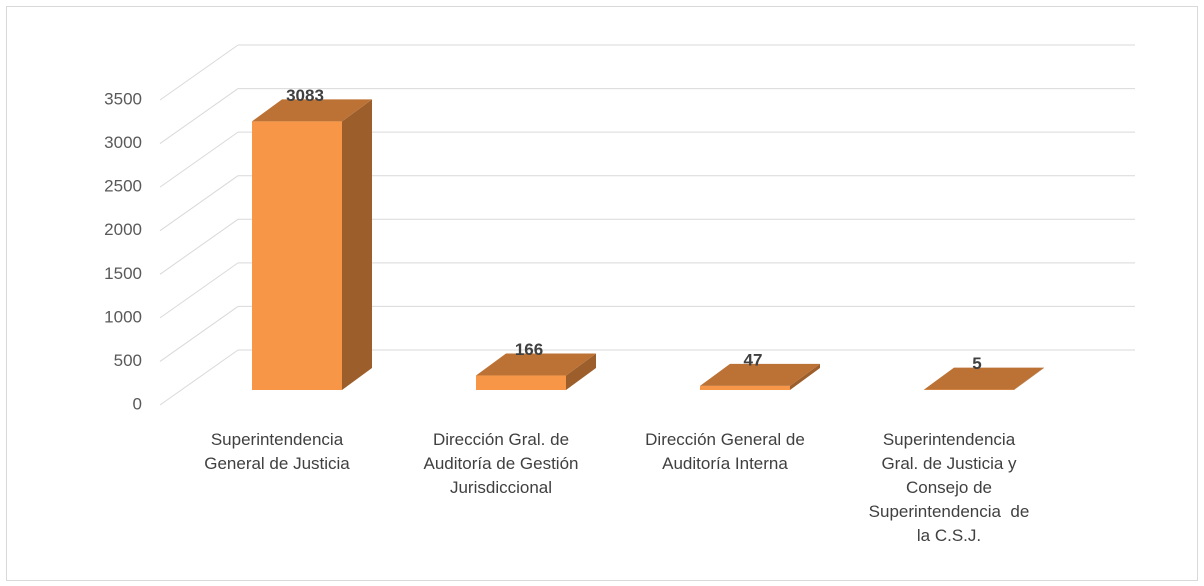 This screenshot has width=1204, height=586. Describe the element at coordinates (123, 98) in the screenshot. I see `y-tick-label: 3500` at that location.